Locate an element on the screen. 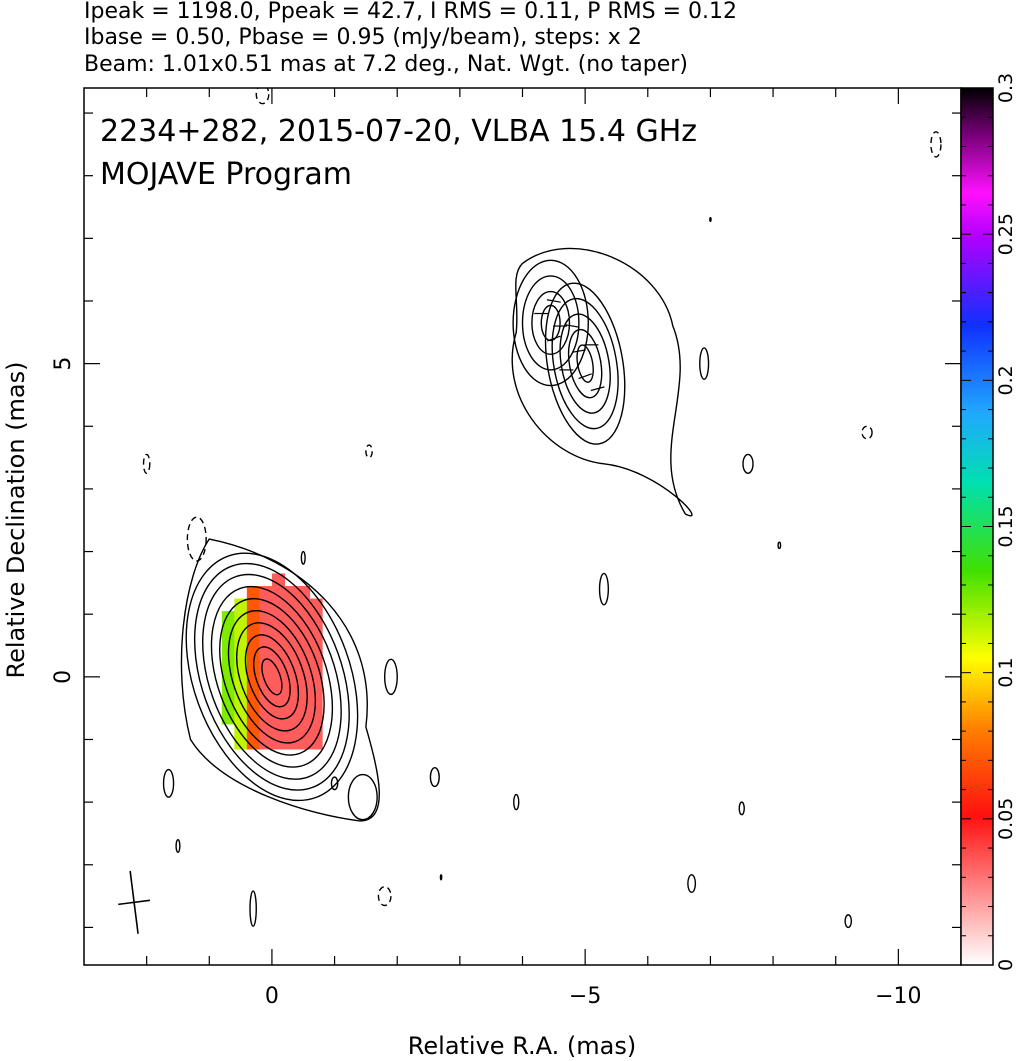 This screenshot has width=1022, height=1061. beam-minor-axis is located at coordinates (134, 902).